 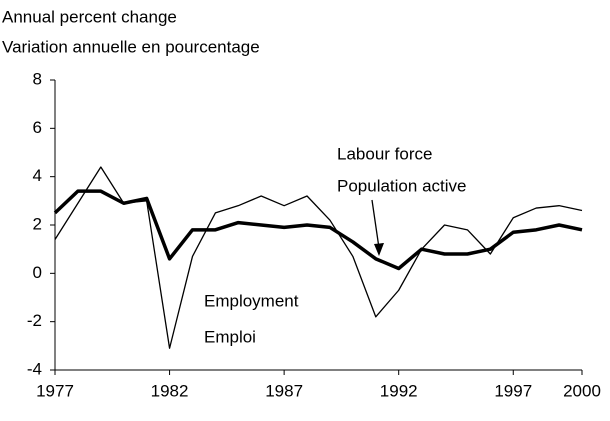 What do you see at coordinates (55, 390) in the screenshot?
I see `x-tick-label: 1977` at bounding box center [55, 390].